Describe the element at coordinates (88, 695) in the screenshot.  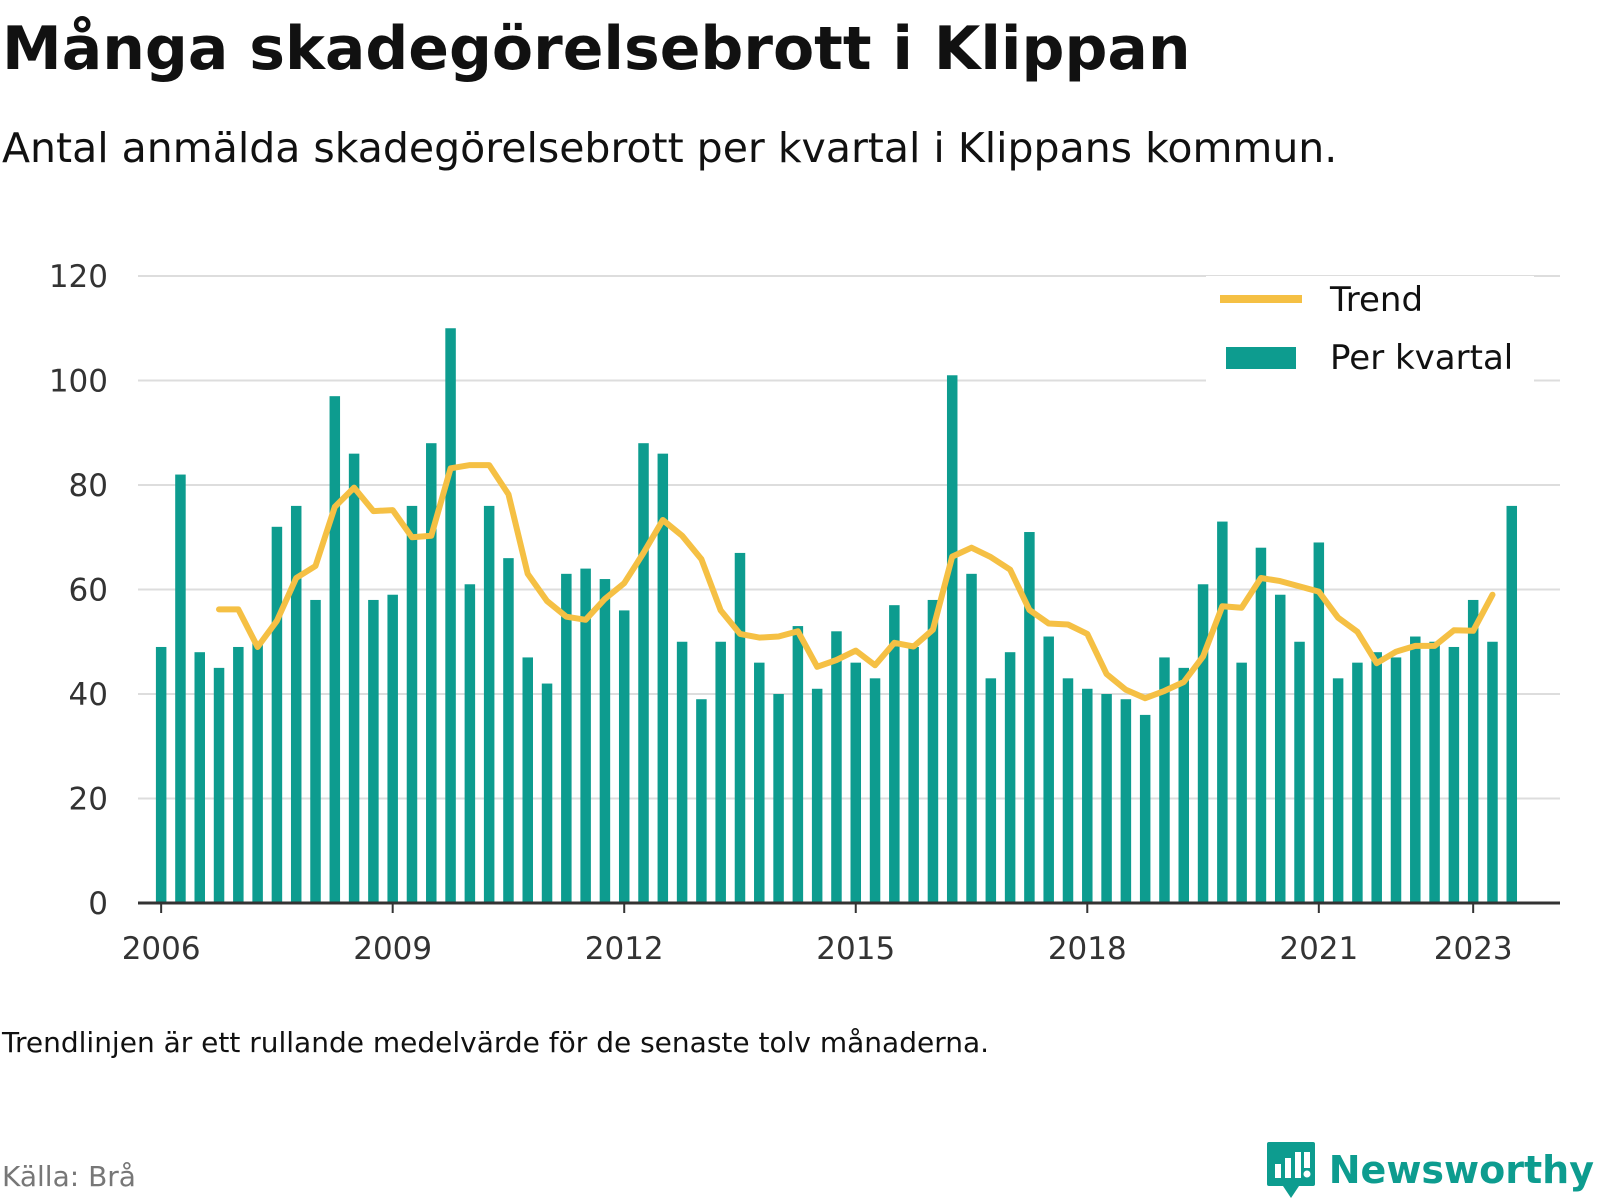
I see `y-tick-label: 40` at that location.